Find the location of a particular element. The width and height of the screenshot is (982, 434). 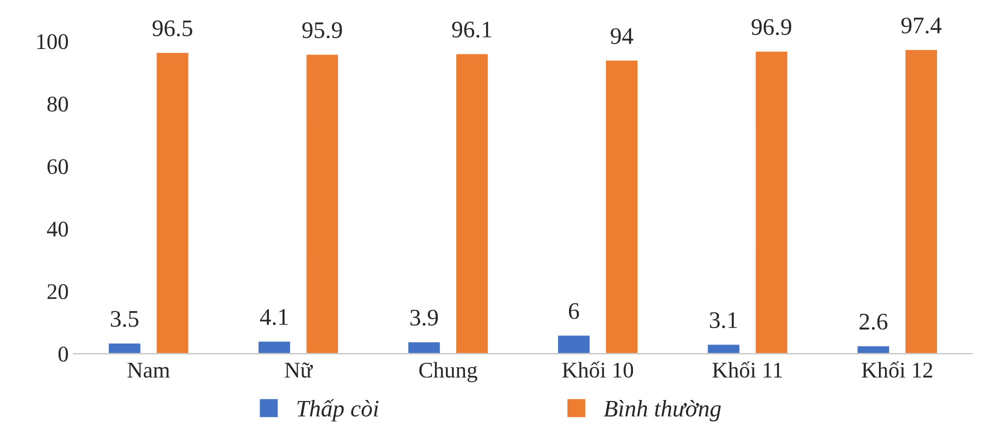

data-label: 96.1 is located at coordinates (472, 30).